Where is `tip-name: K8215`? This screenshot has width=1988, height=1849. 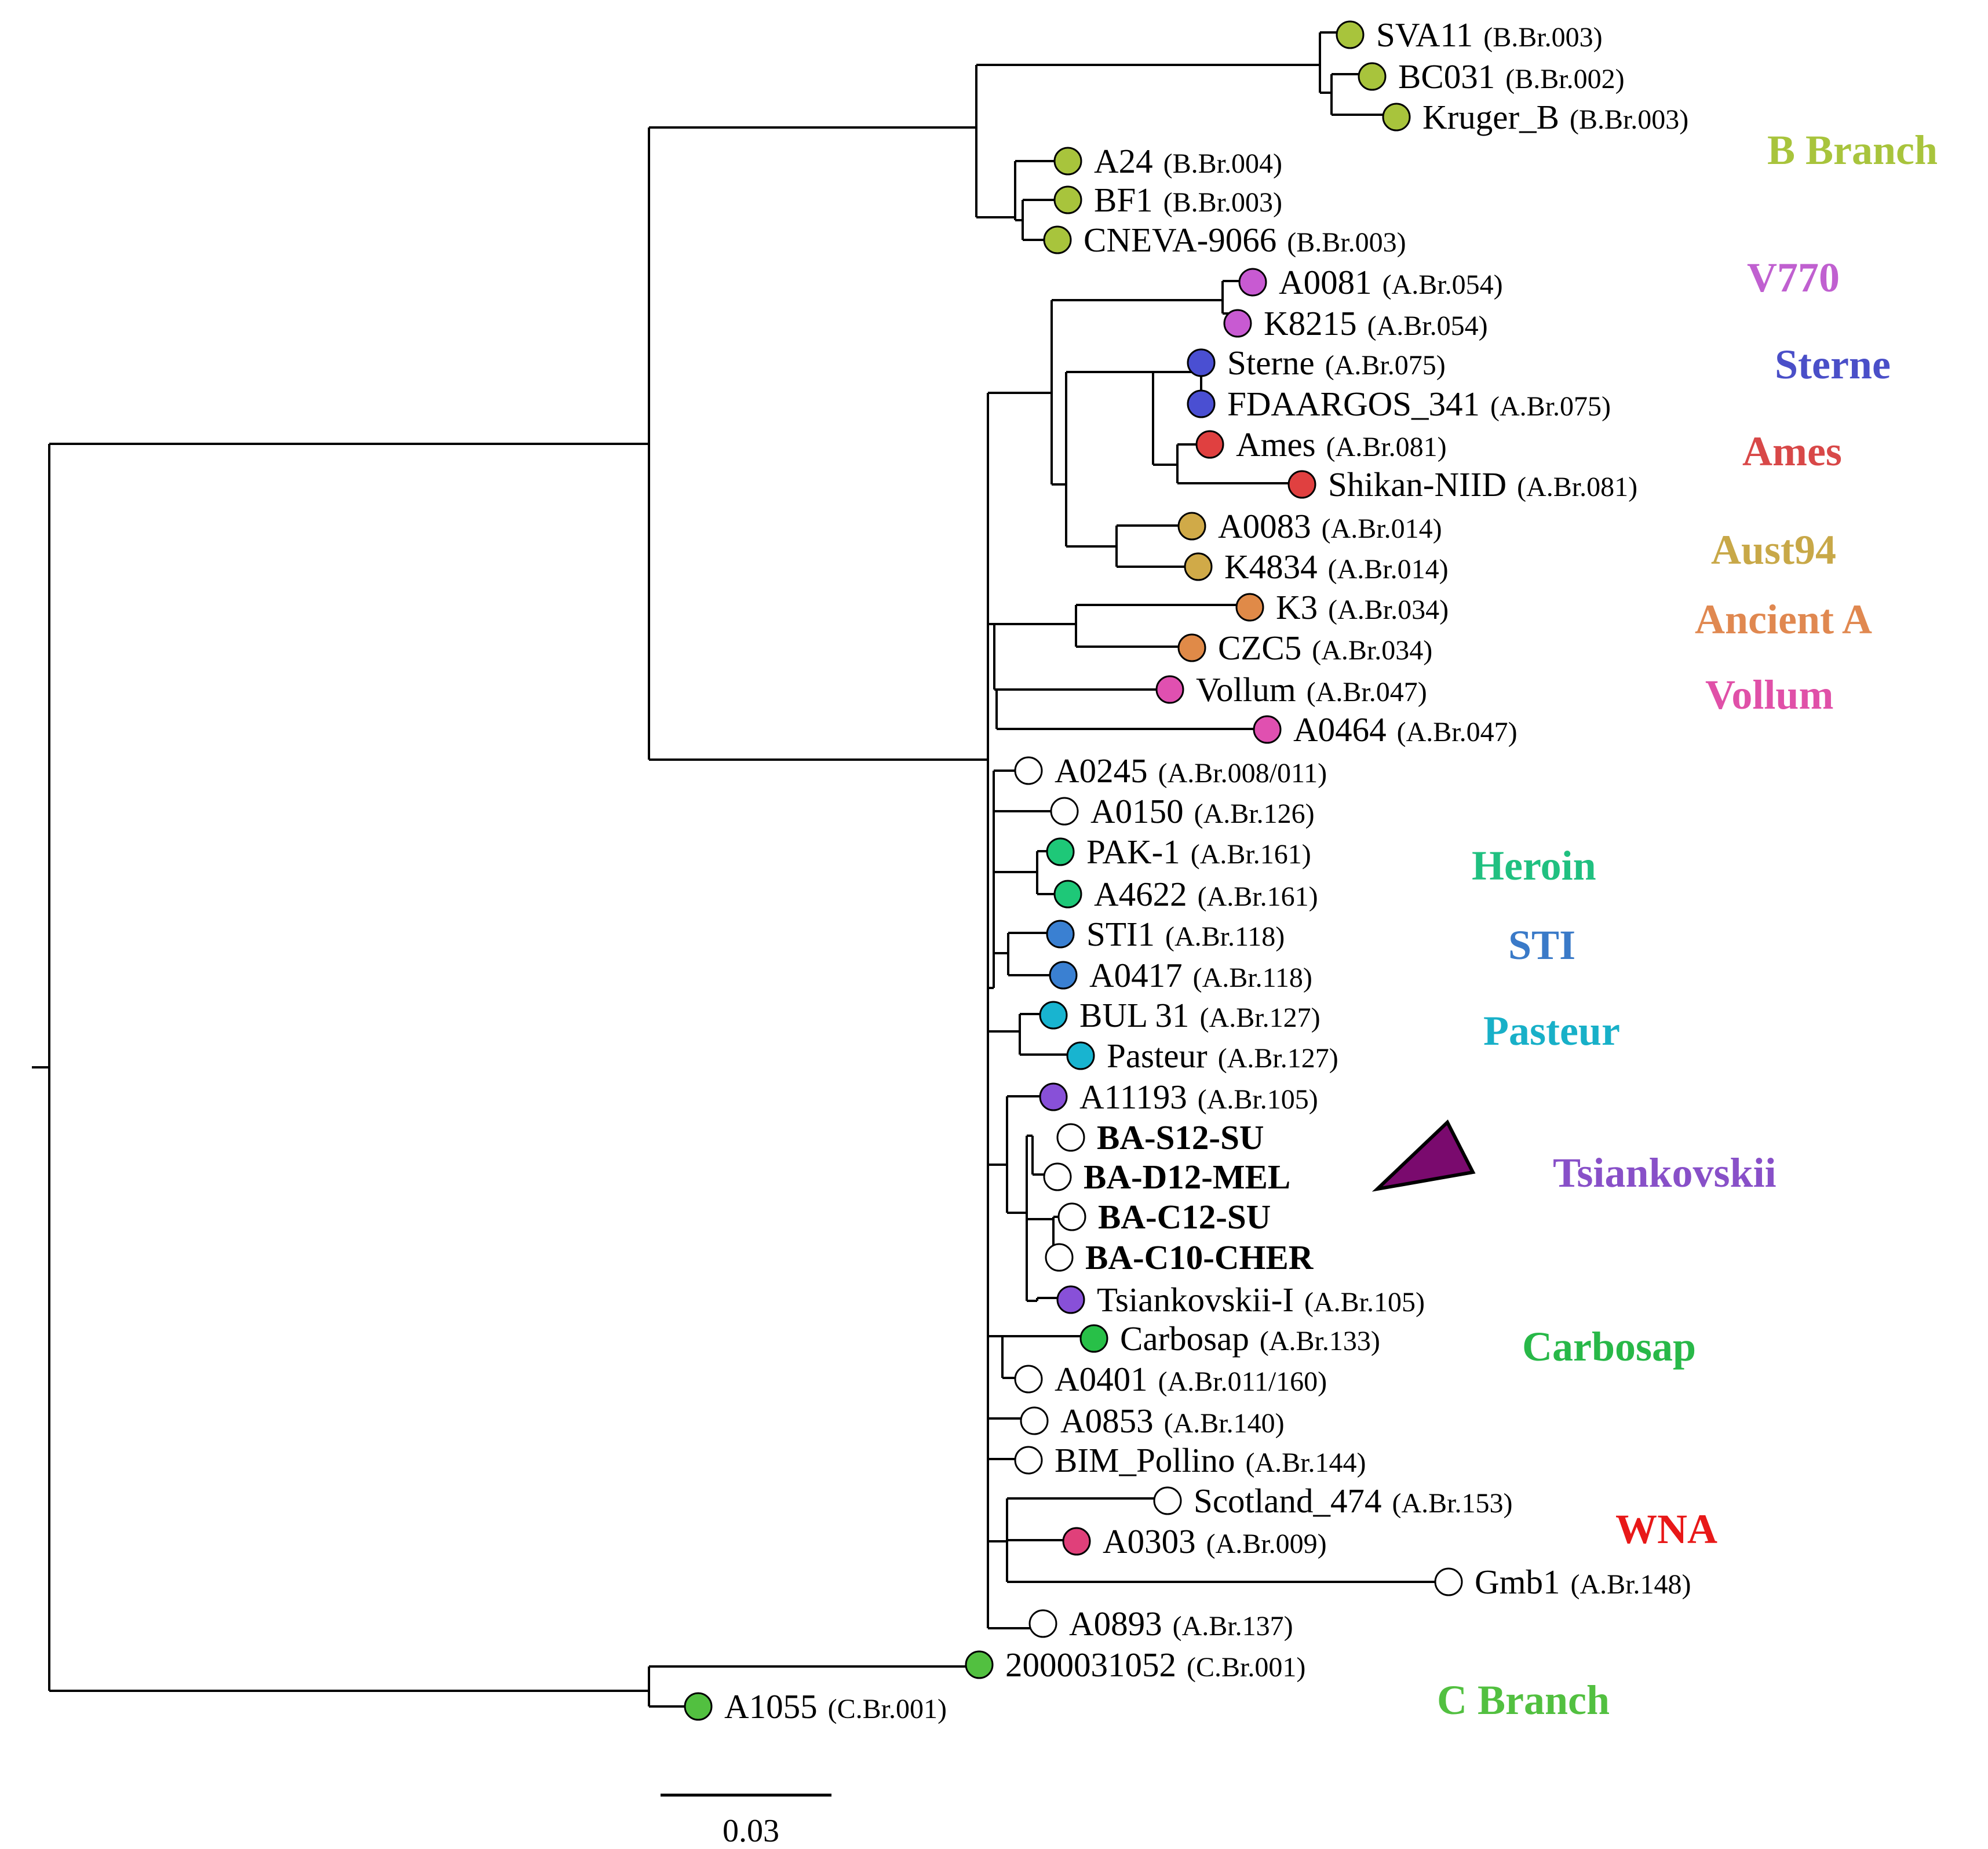
tip-name: K8215 is located at coordinates (1310, 323).